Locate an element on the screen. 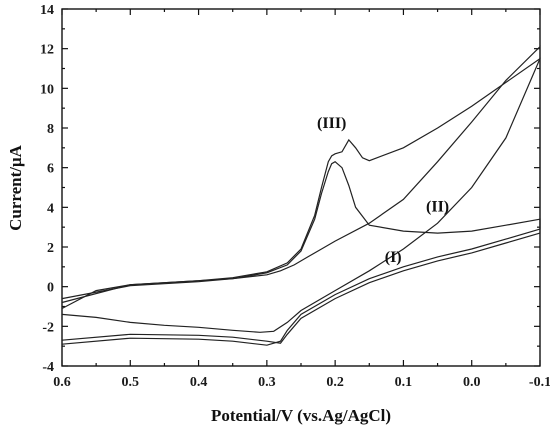 The height and width of the screenshot is (432, 550). y-axis-title: Current/μA is located at coordinates (15, 187).